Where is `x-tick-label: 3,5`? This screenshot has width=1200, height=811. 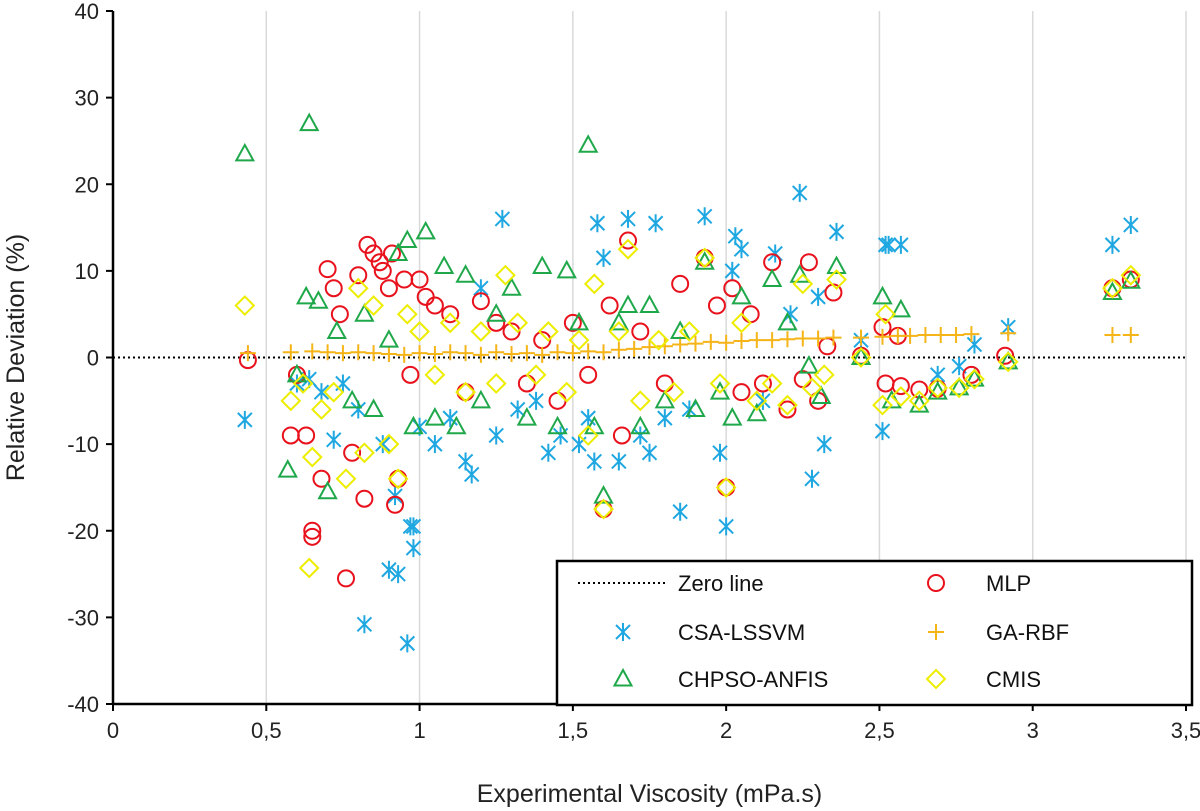
x-tick-label: 3,5 is located at coordinates (1185, 730).